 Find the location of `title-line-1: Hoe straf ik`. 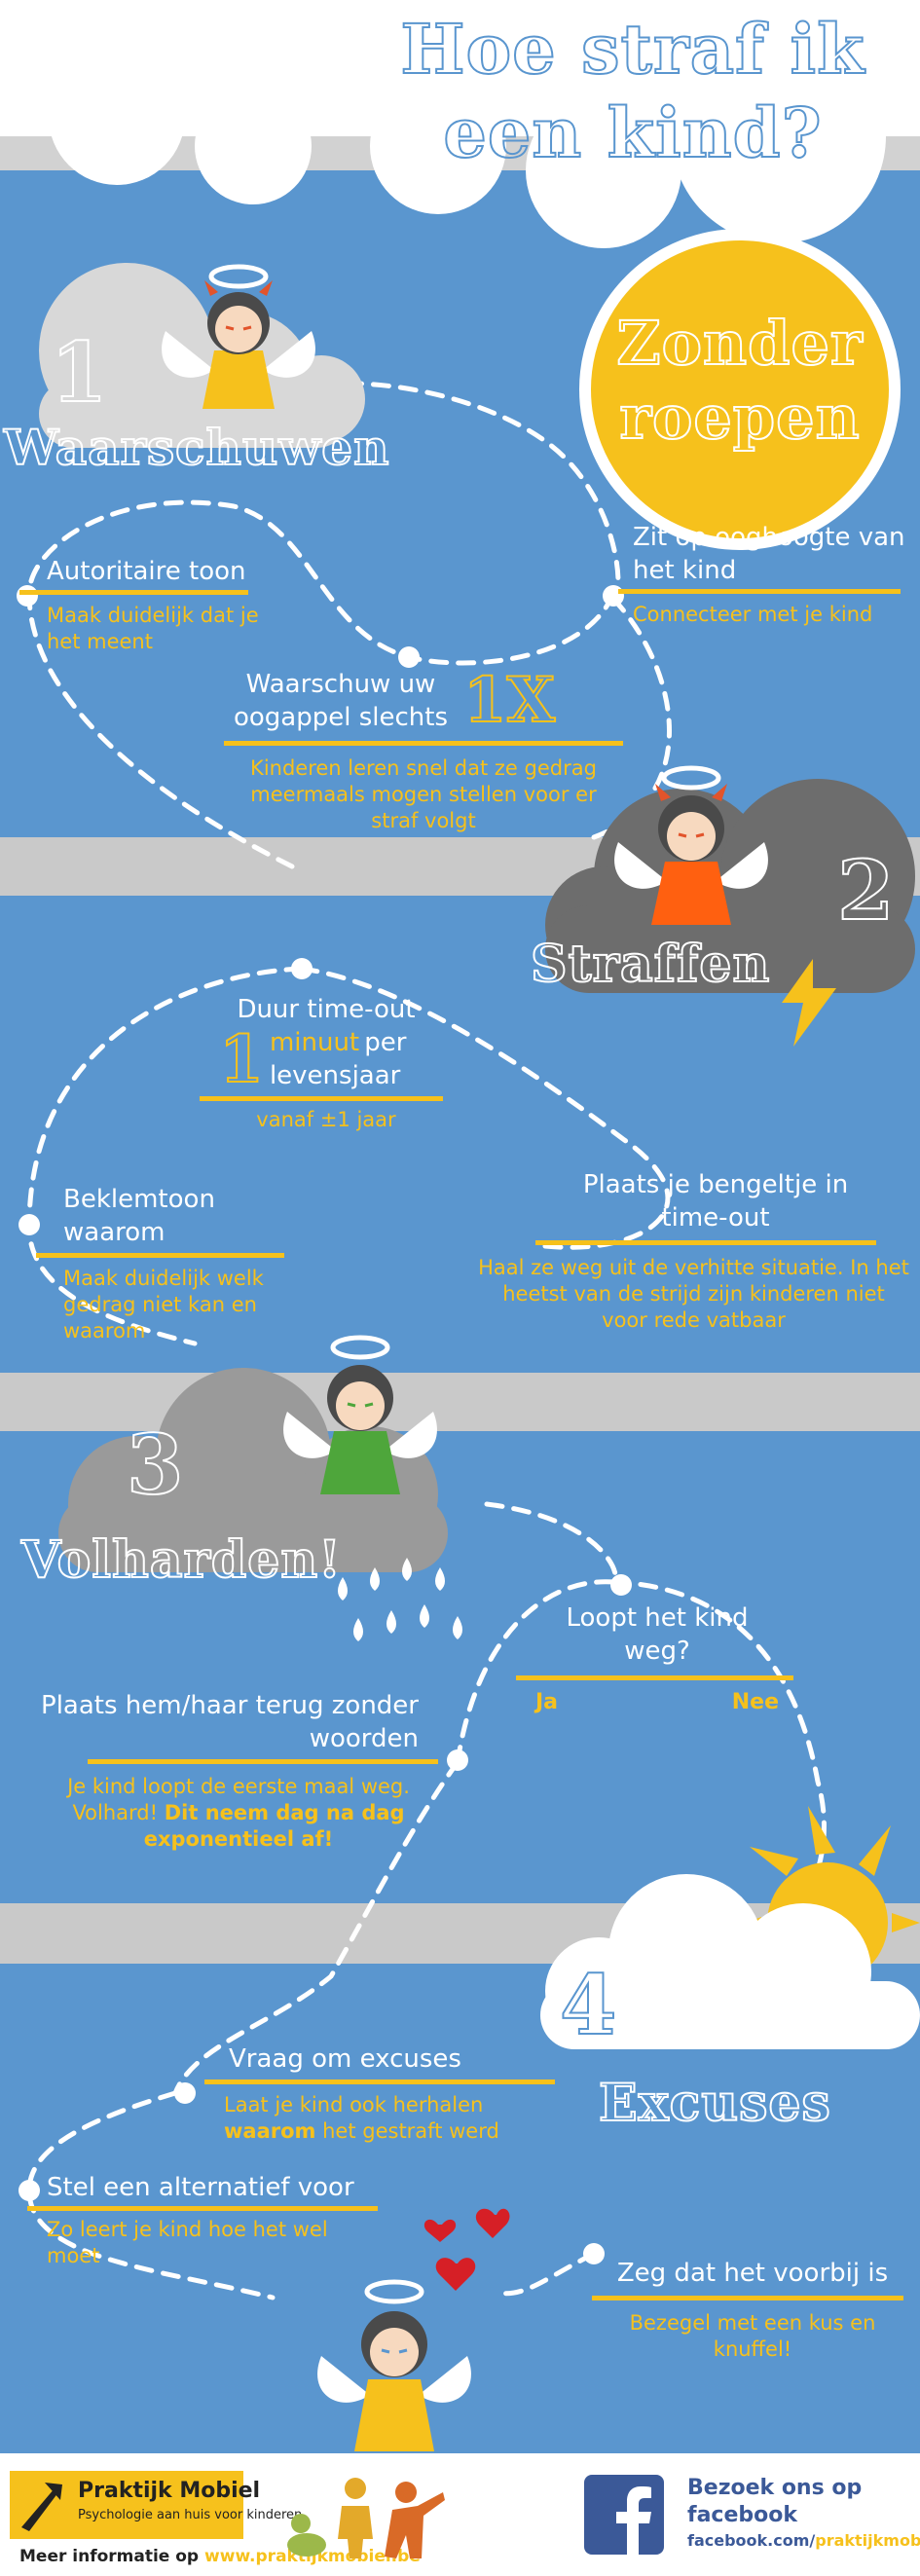

title-line-1: Hoe straf ik is located at coordinates (632, 49).